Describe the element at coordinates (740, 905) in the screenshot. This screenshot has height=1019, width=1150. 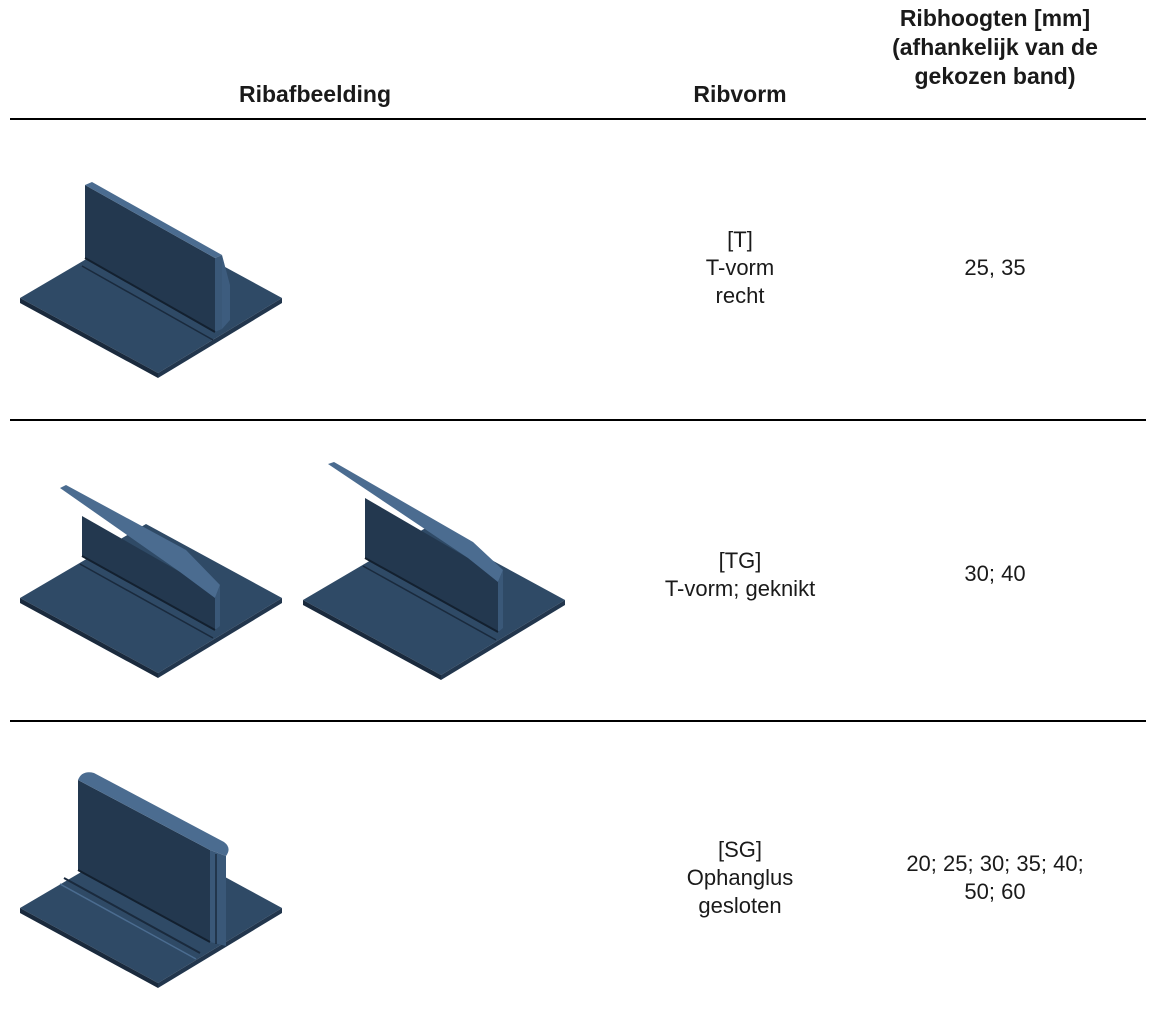
I see `row-3-form-line-2: gesloten` at that location.